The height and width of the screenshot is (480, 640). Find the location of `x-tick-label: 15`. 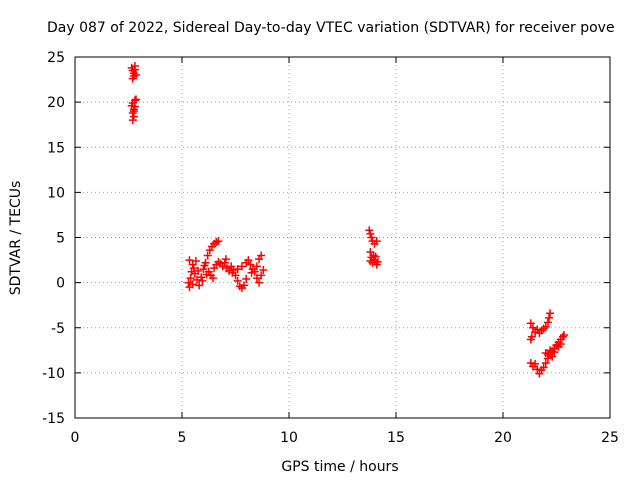

x-tick-label: 15 is located at coordinates (396, 438).